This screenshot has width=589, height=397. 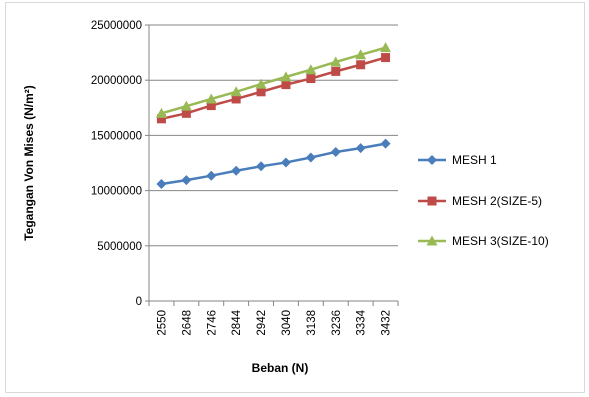 I want to click on legend-label: MESH 1, so click(x=474, y=160).